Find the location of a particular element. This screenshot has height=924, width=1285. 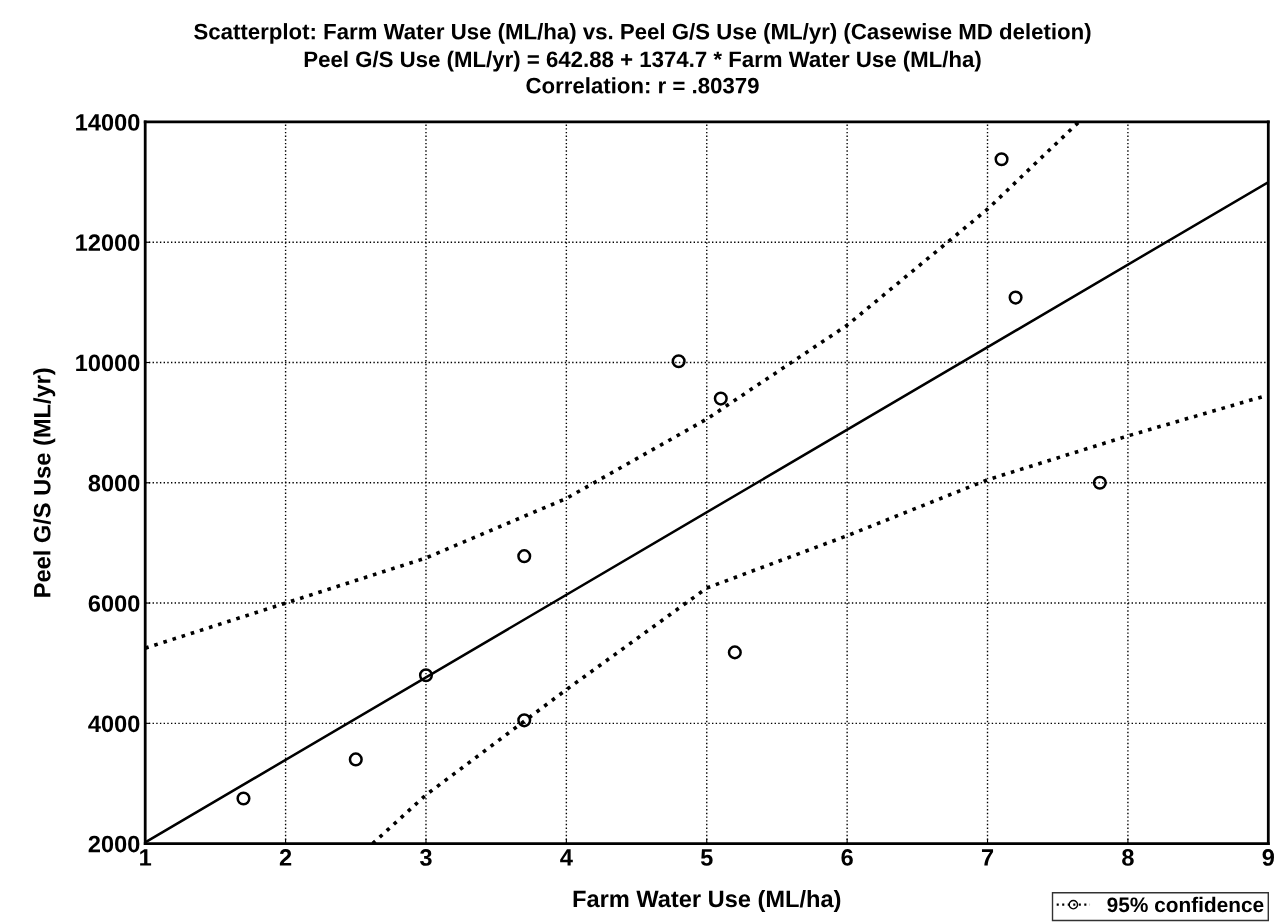

x-axis-title: Farm Water Use (ML/ha) is located at coordinates (707, 900).